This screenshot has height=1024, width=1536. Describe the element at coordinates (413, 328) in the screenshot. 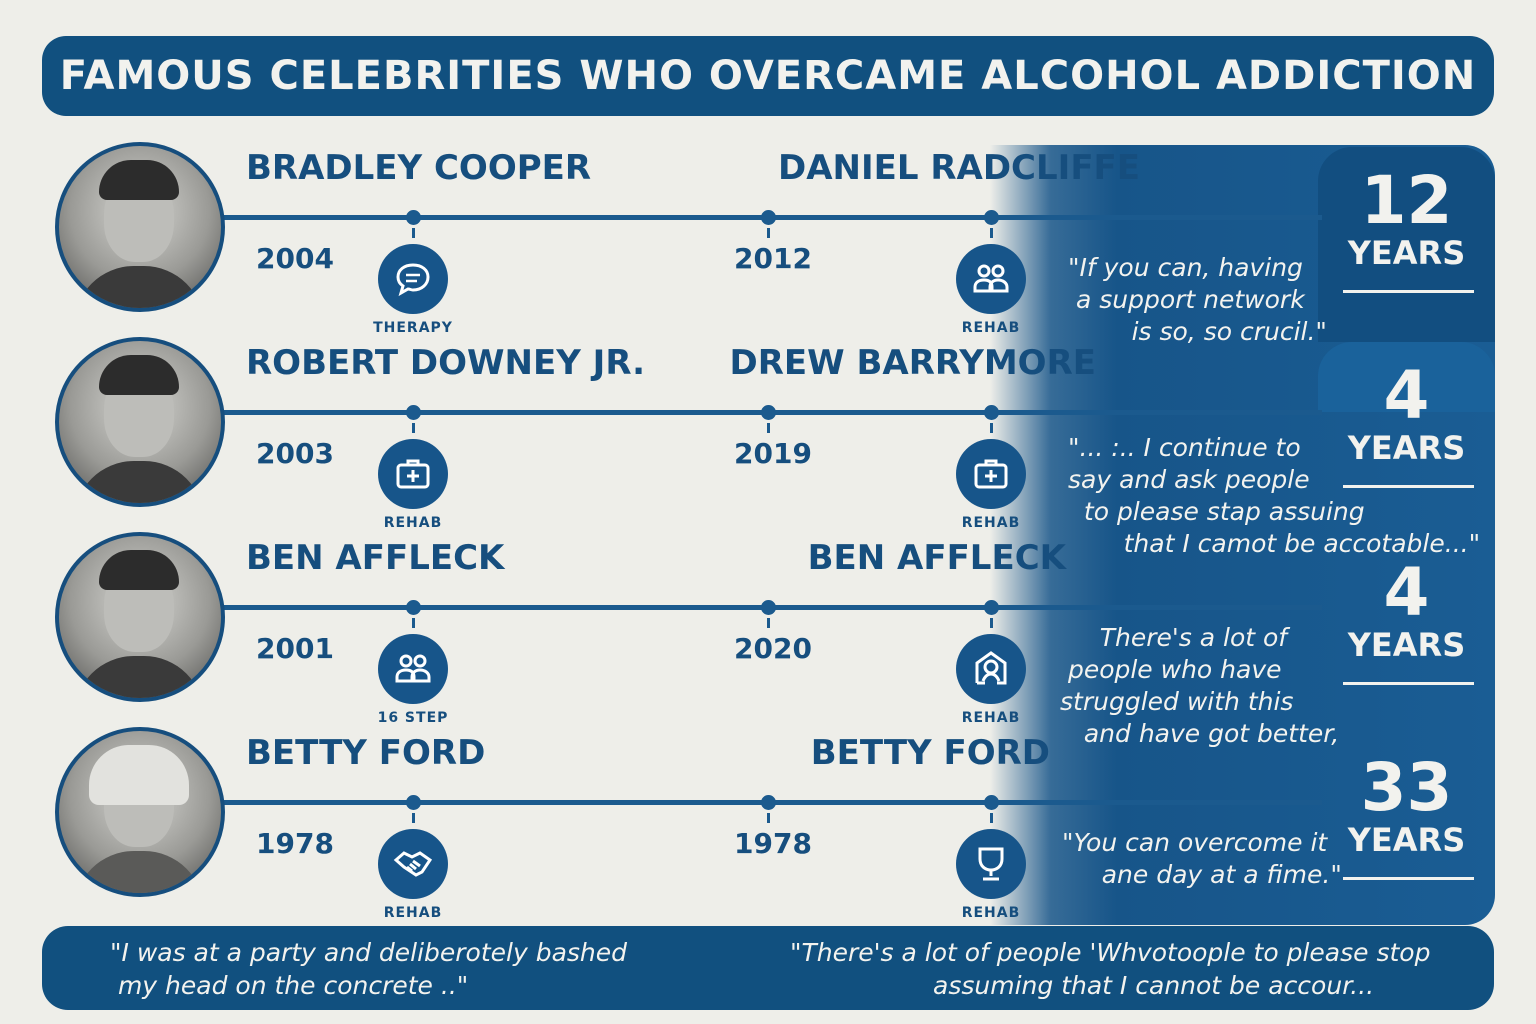

I see `method-label: THERAPY` at that location.